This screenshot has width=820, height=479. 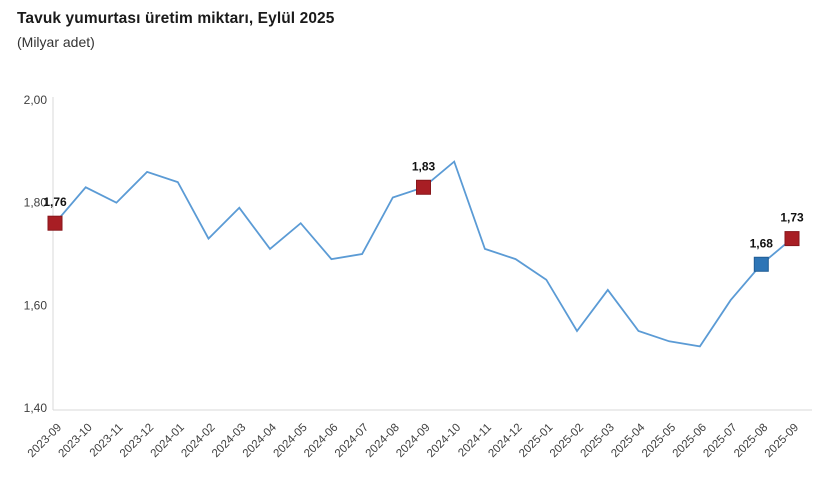 What do you see at coordinates (75, 441) in the screenshot?
I see `x-tick-label: 2023-10` at bounding box center [75, 441].